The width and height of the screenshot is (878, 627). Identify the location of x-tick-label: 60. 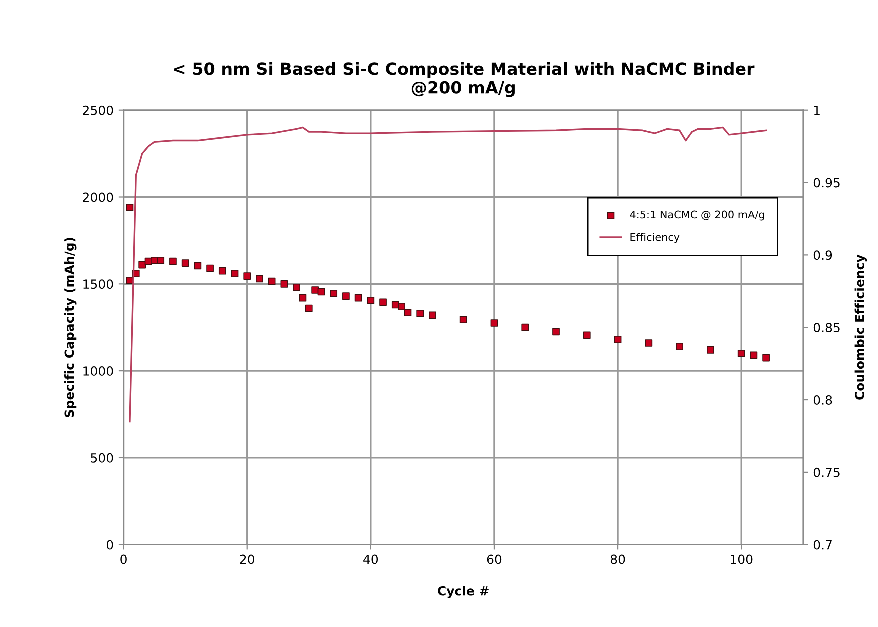
(494, 559).